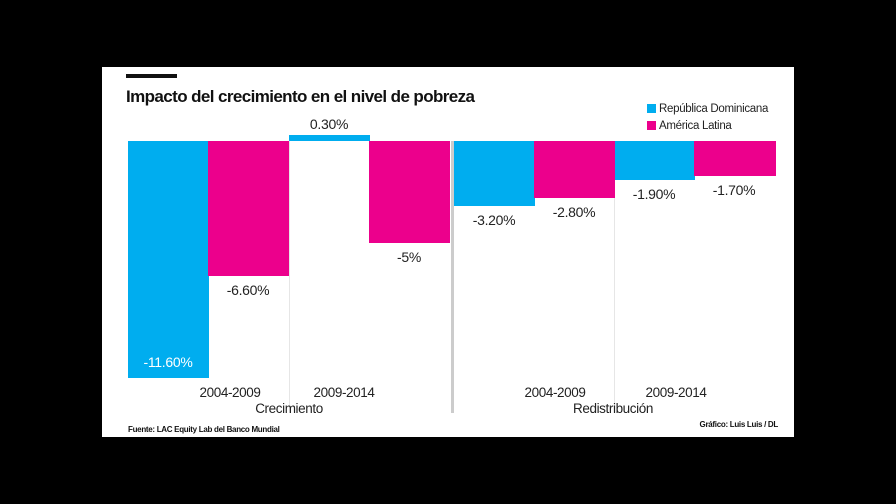  I want to click on decorative-bar, so click(151, 76).